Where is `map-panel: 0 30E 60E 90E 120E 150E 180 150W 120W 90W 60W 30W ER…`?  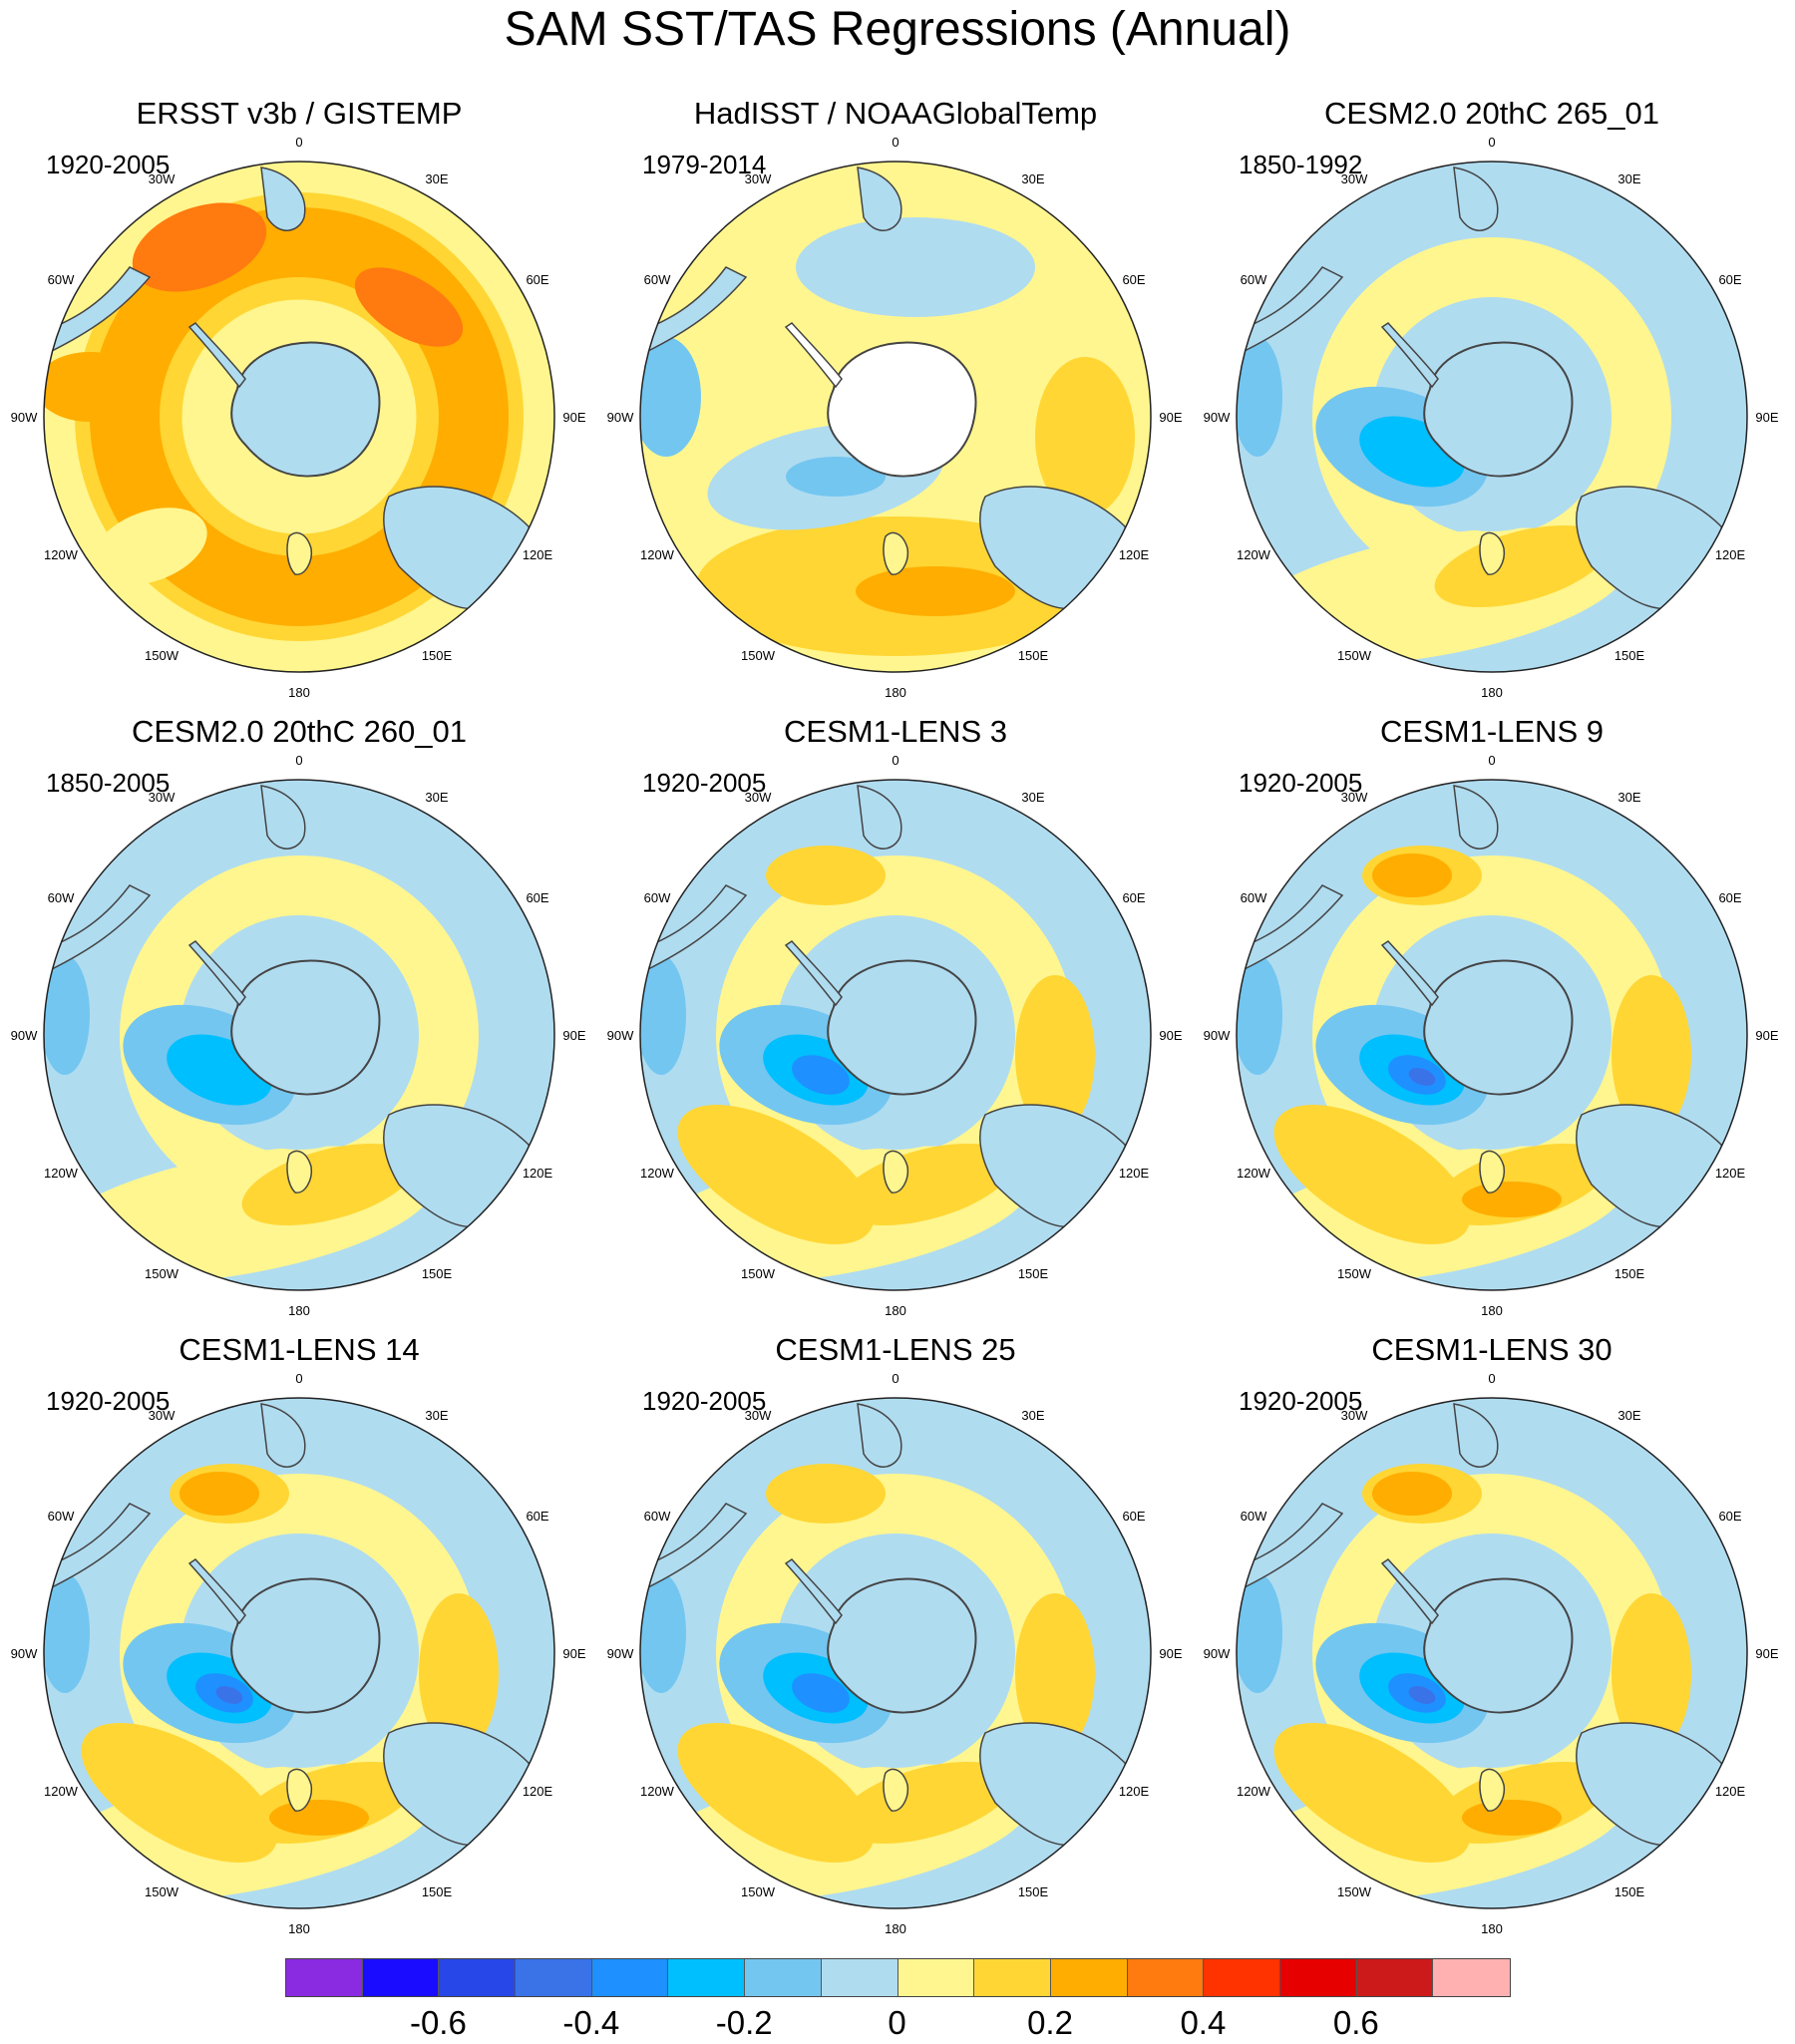 map-panel: 0 30E 60E 90E 120E 150E 180 150W 120W 90W 60W 30W ER… is located at coordinates (299, 349).